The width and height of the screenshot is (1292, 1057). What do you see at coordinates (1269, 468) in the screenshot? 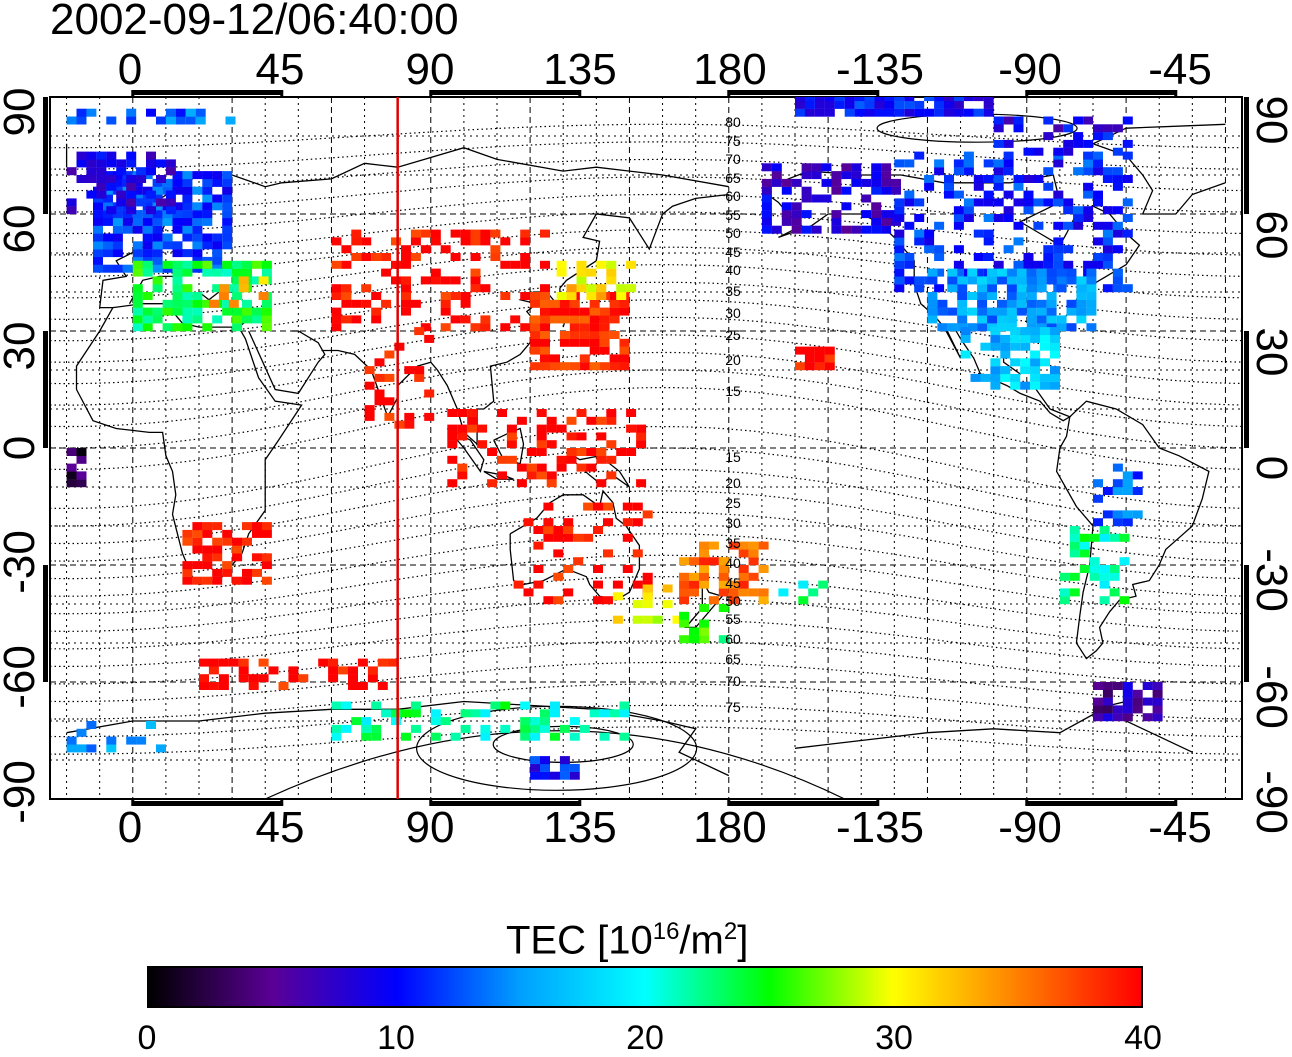
I see `y-right-tick: 0` at bounding box center [1269, 468].